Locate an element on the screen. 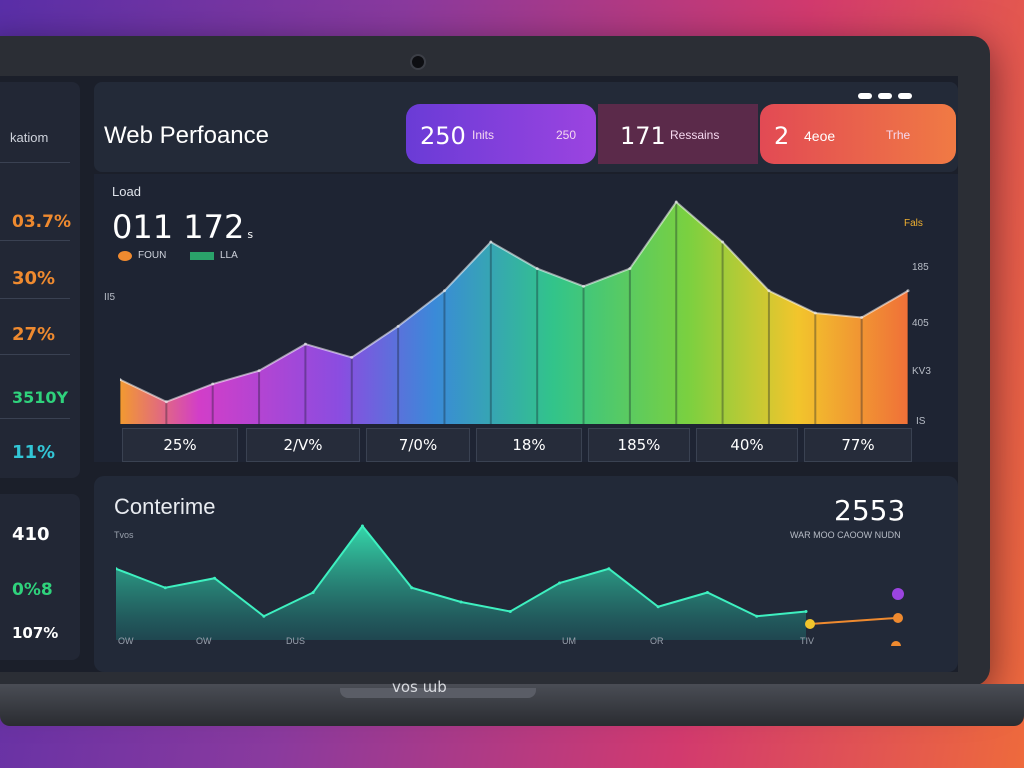 Image resolution: width=1024 pixels, height=768 pixels. conterime-area-chart is located at coordinates (510, 585).